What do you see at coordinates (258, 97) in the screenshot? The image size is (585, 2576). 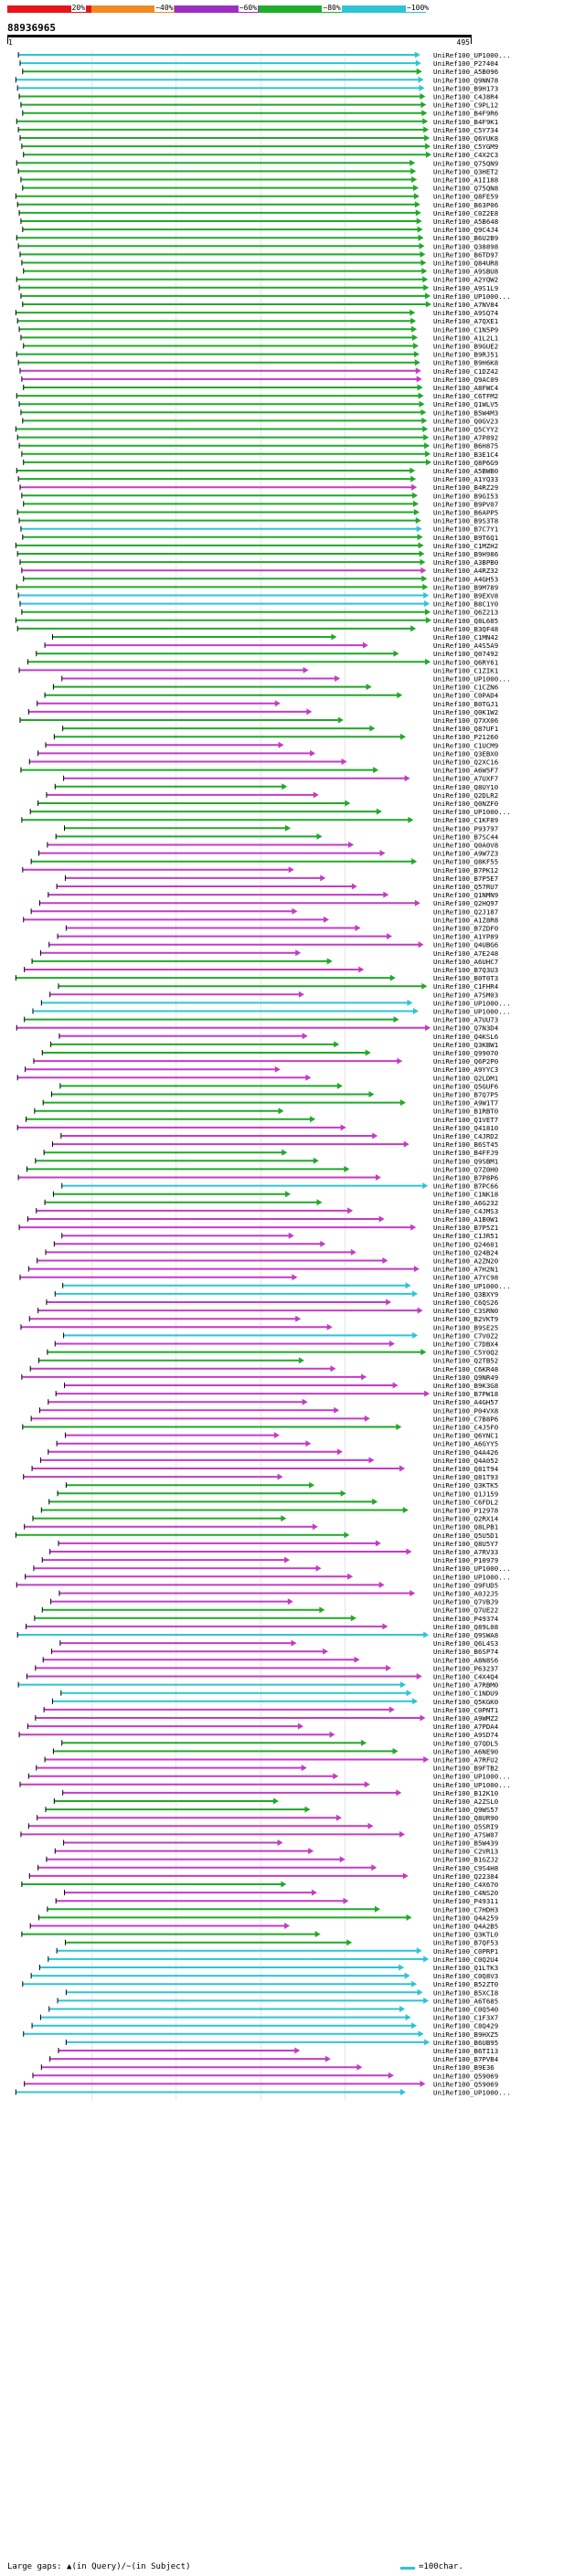 I see `hit-row: UniRef100_C4J8R4` at bounding box center [258, 97].